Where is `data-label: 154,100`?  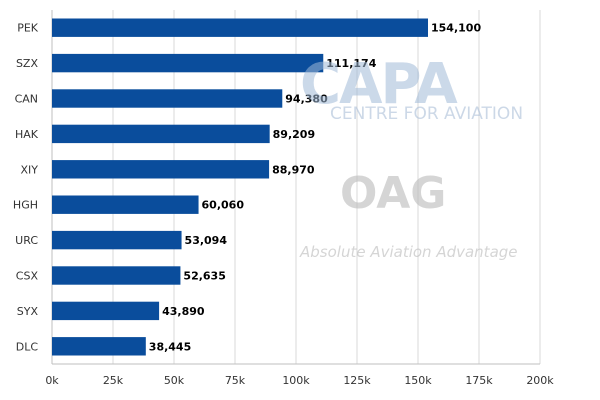
data-label: 154,100 is located at coordinates (456, 28).